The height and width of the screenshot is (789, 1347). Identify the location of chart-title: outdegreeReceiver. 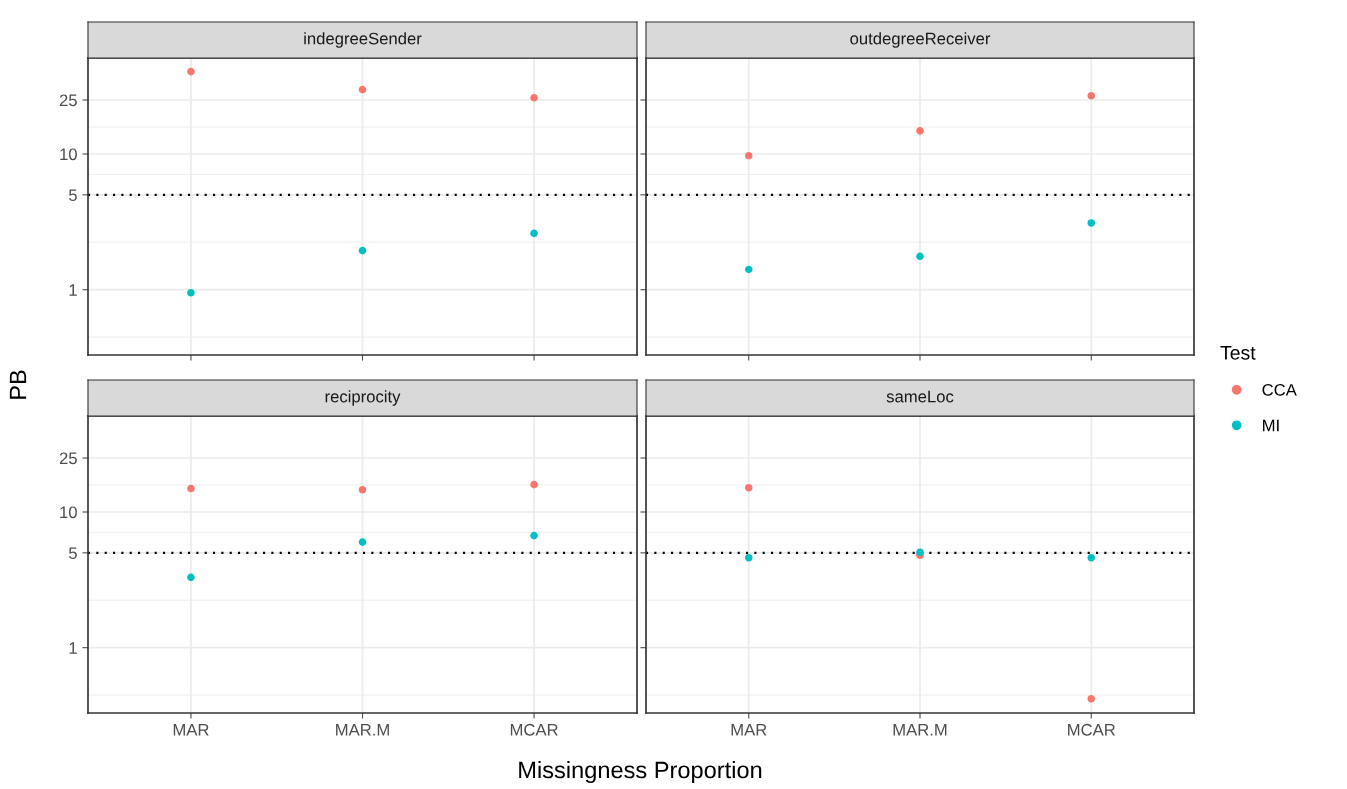
(920, 40).